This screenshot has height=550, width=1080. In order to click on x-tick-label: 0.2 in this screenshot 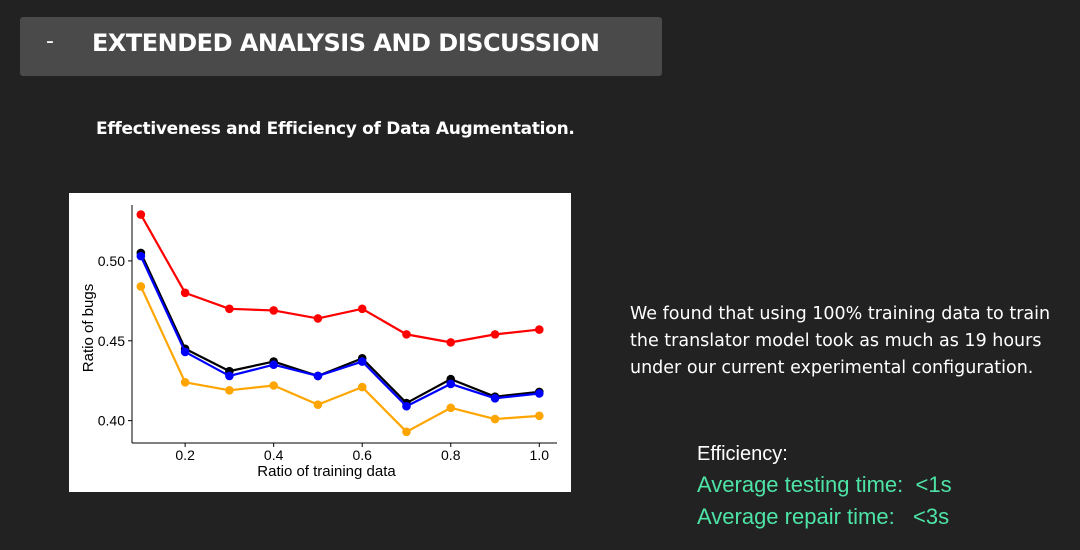, I will do `click(185, 455)`.